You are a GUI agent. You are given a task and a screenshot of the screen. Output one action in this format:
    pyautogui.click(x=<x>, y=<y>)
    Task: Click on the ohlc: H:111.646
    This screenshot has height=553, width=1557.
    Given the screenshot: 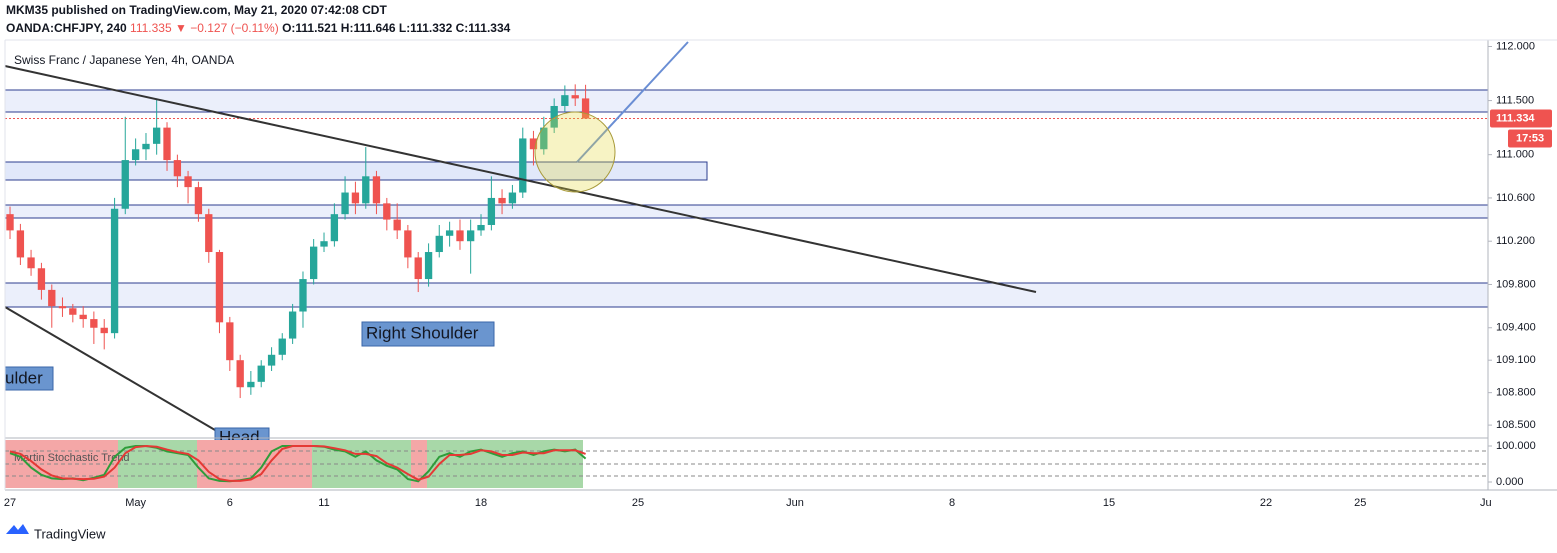 What is the action you would take?
    pyautogui.click(x=368, y=28)
    